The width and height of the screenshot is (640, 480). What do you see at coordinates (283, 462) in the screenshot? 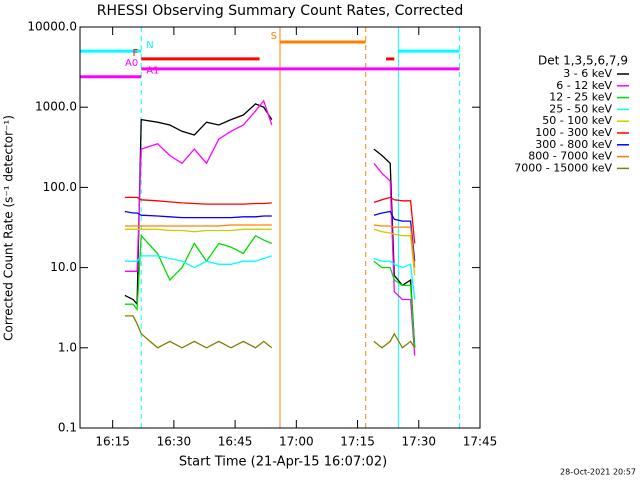
I see `x-axis-label: Start Time (21-Apr-15 16:07:02)` at bounding box center [283, 462].